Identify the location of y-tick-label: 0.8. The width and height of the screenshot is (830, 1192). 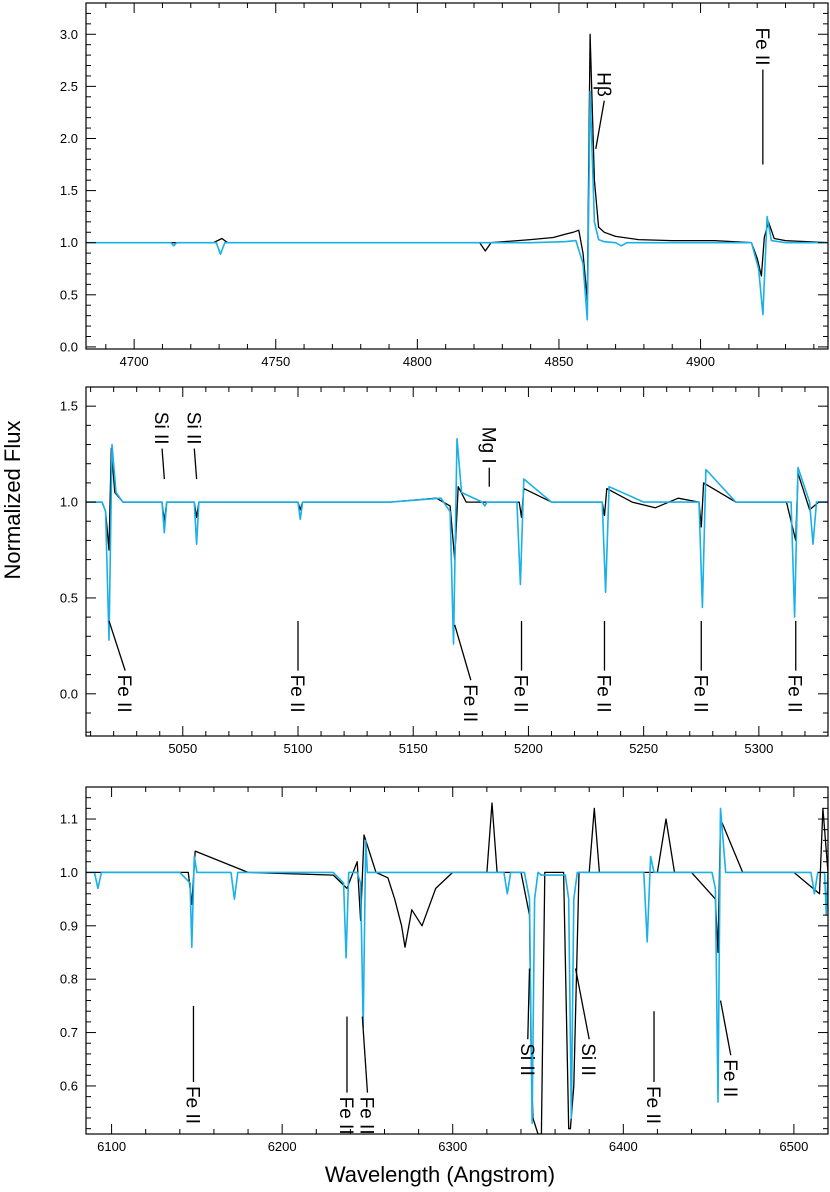
(69, 979).